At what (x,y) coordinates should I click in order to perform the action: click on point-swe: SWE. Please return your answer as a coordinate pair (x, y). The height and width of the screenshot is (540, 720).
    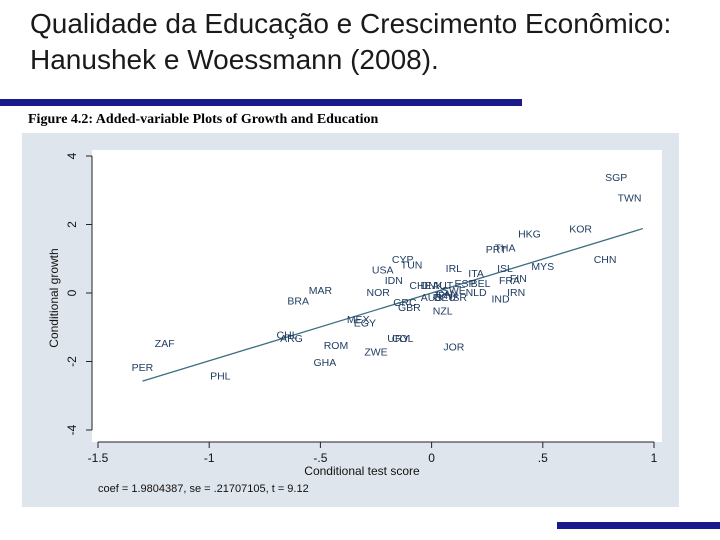
    Looking at the image, I should click on (454, 291).